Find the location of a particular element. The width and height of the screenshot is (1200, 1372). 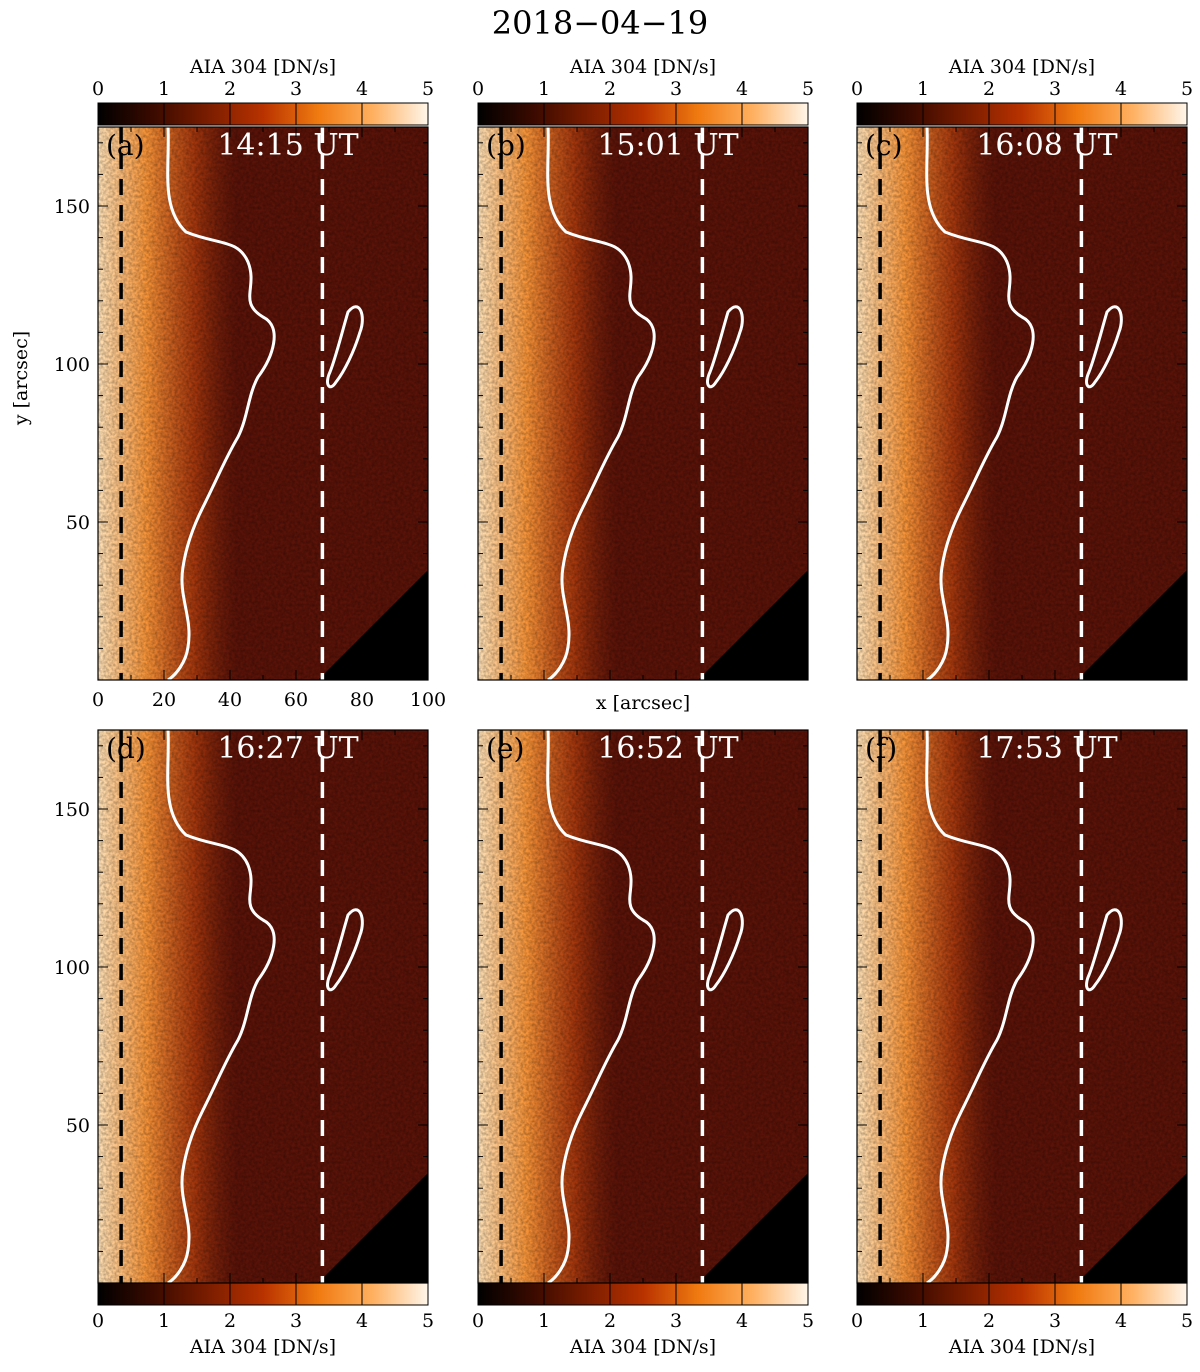

panel-time: 16:27 UT is located at coordinates (287, 748).